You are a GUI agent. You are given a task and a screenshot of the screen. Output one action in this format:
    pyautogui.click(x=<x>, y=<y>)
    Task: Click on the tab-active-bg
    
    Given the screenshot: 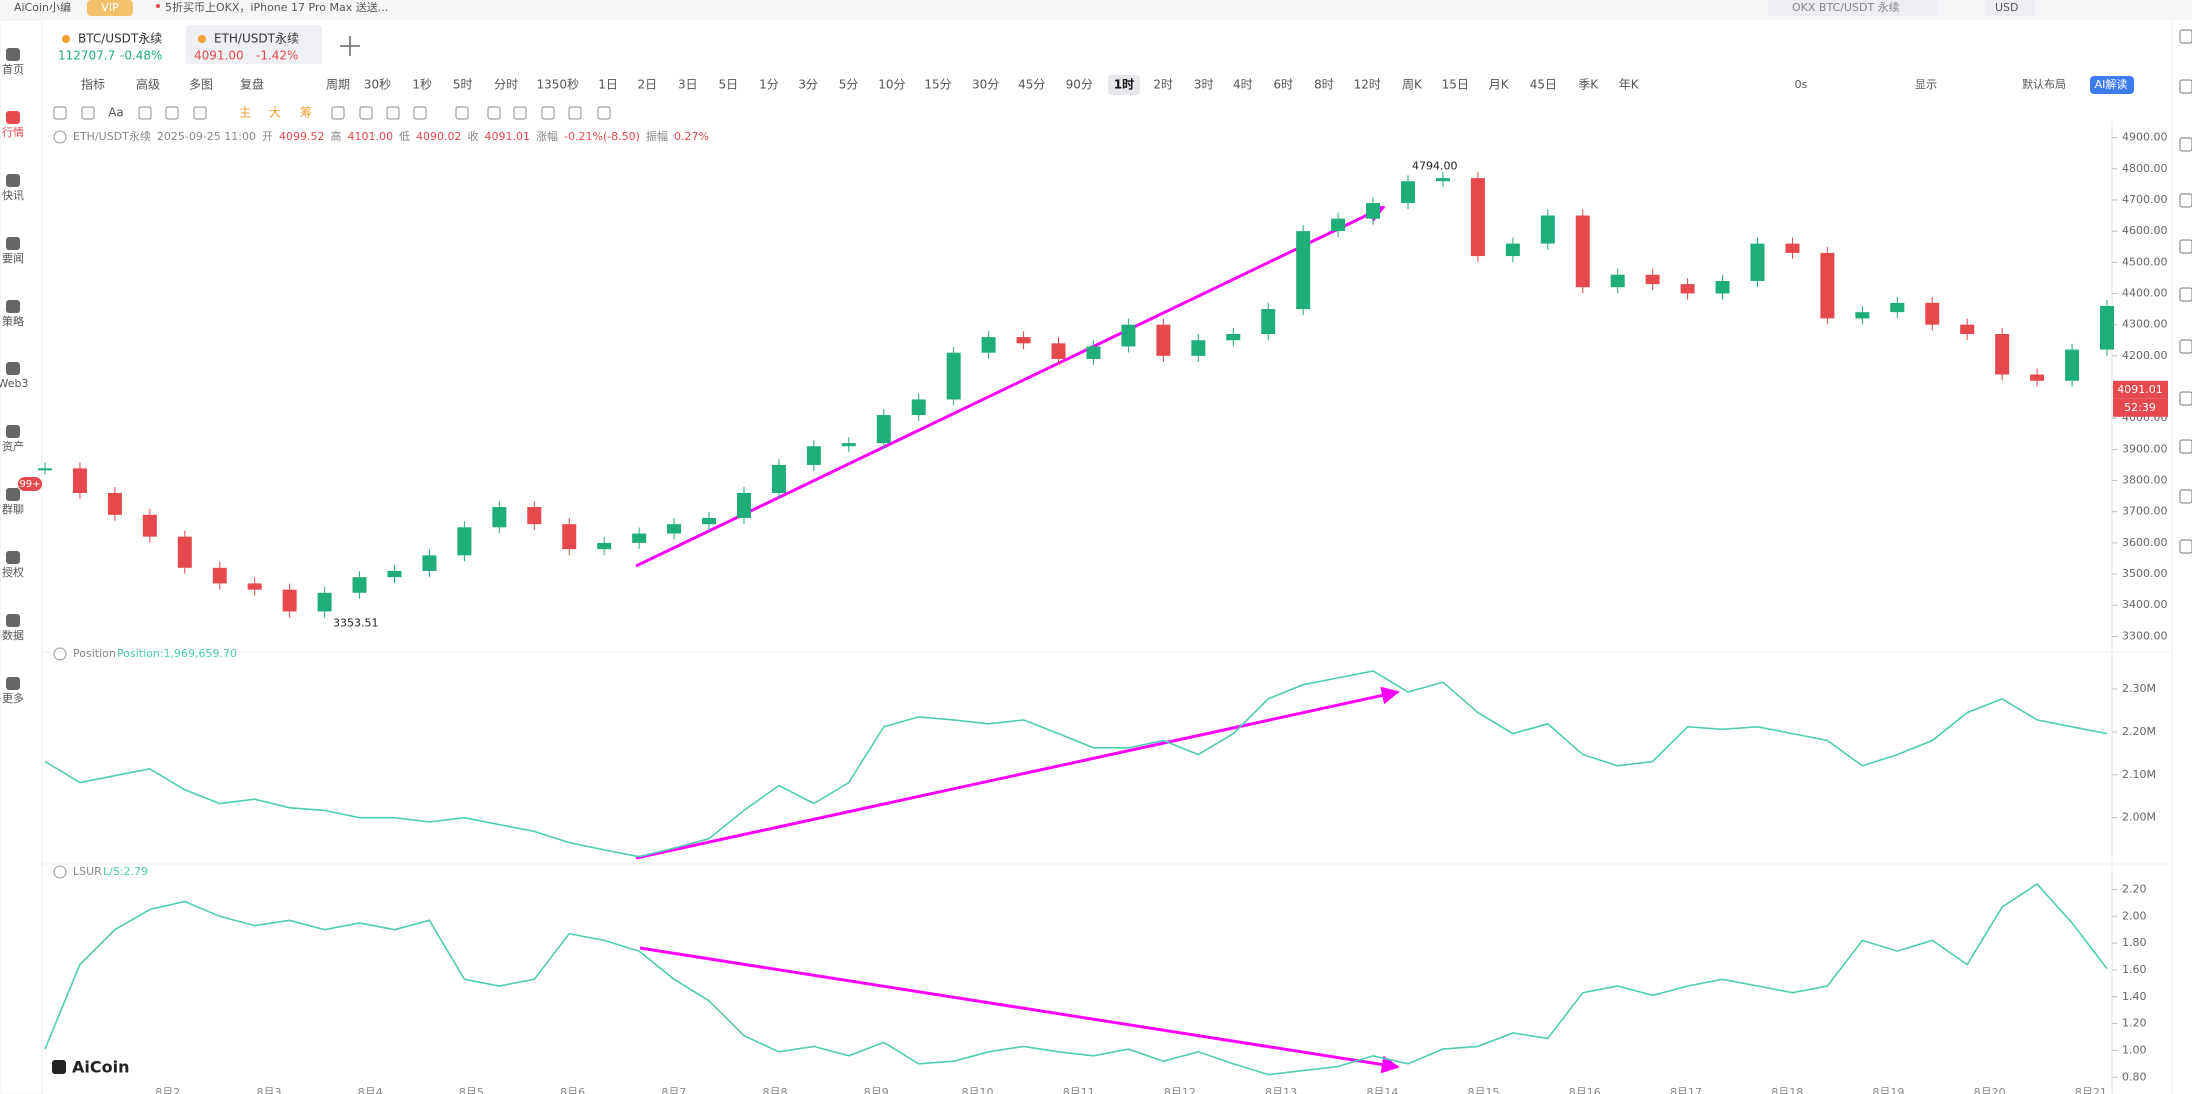 What is the action you would take?
    pyautogui.click(x=254, y=44)
    